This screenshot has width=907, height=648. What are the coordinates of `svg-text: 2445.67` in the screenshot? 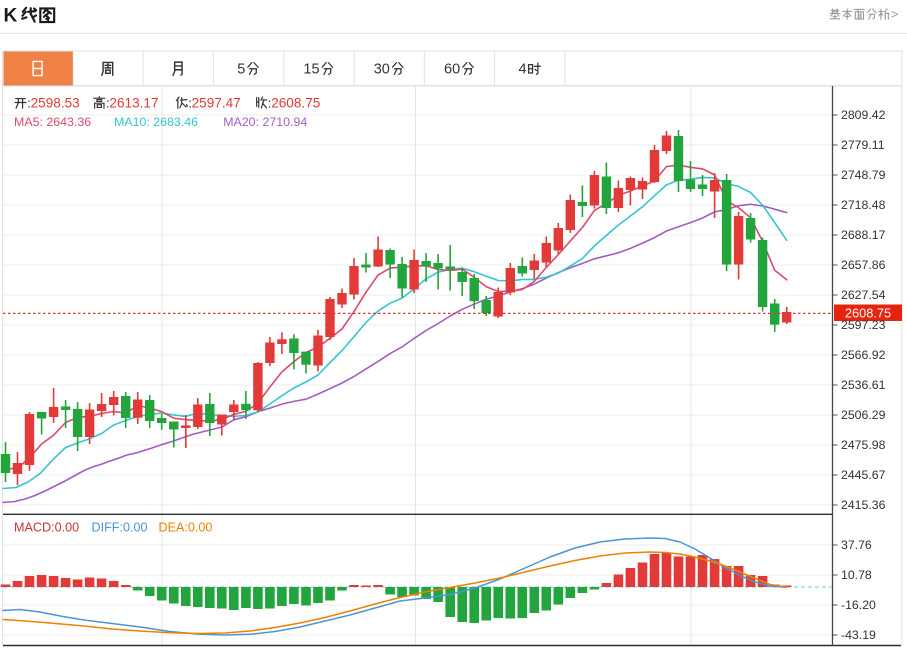 It's located at (863, 475).